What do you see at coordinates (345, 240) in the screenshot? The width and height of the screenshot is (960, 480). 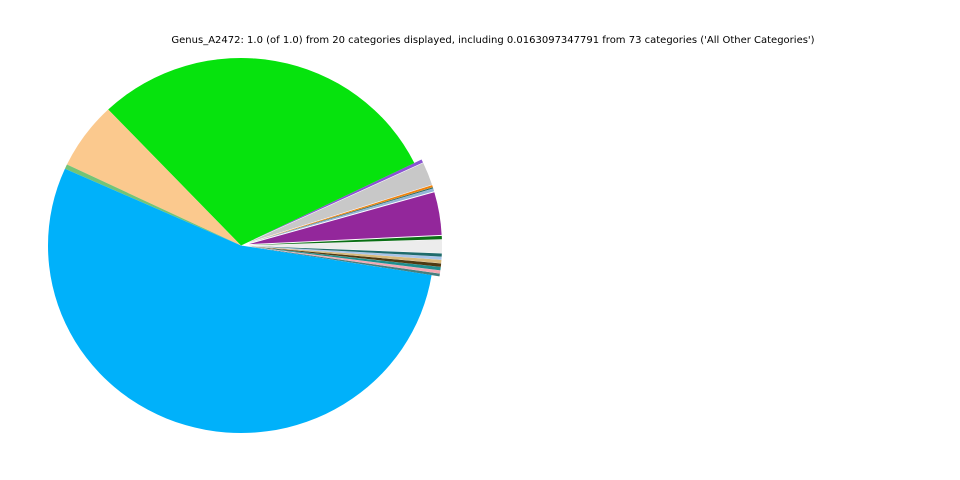 I see `pie-slice-dark-green-sliver` at bounding box center [345, 240].